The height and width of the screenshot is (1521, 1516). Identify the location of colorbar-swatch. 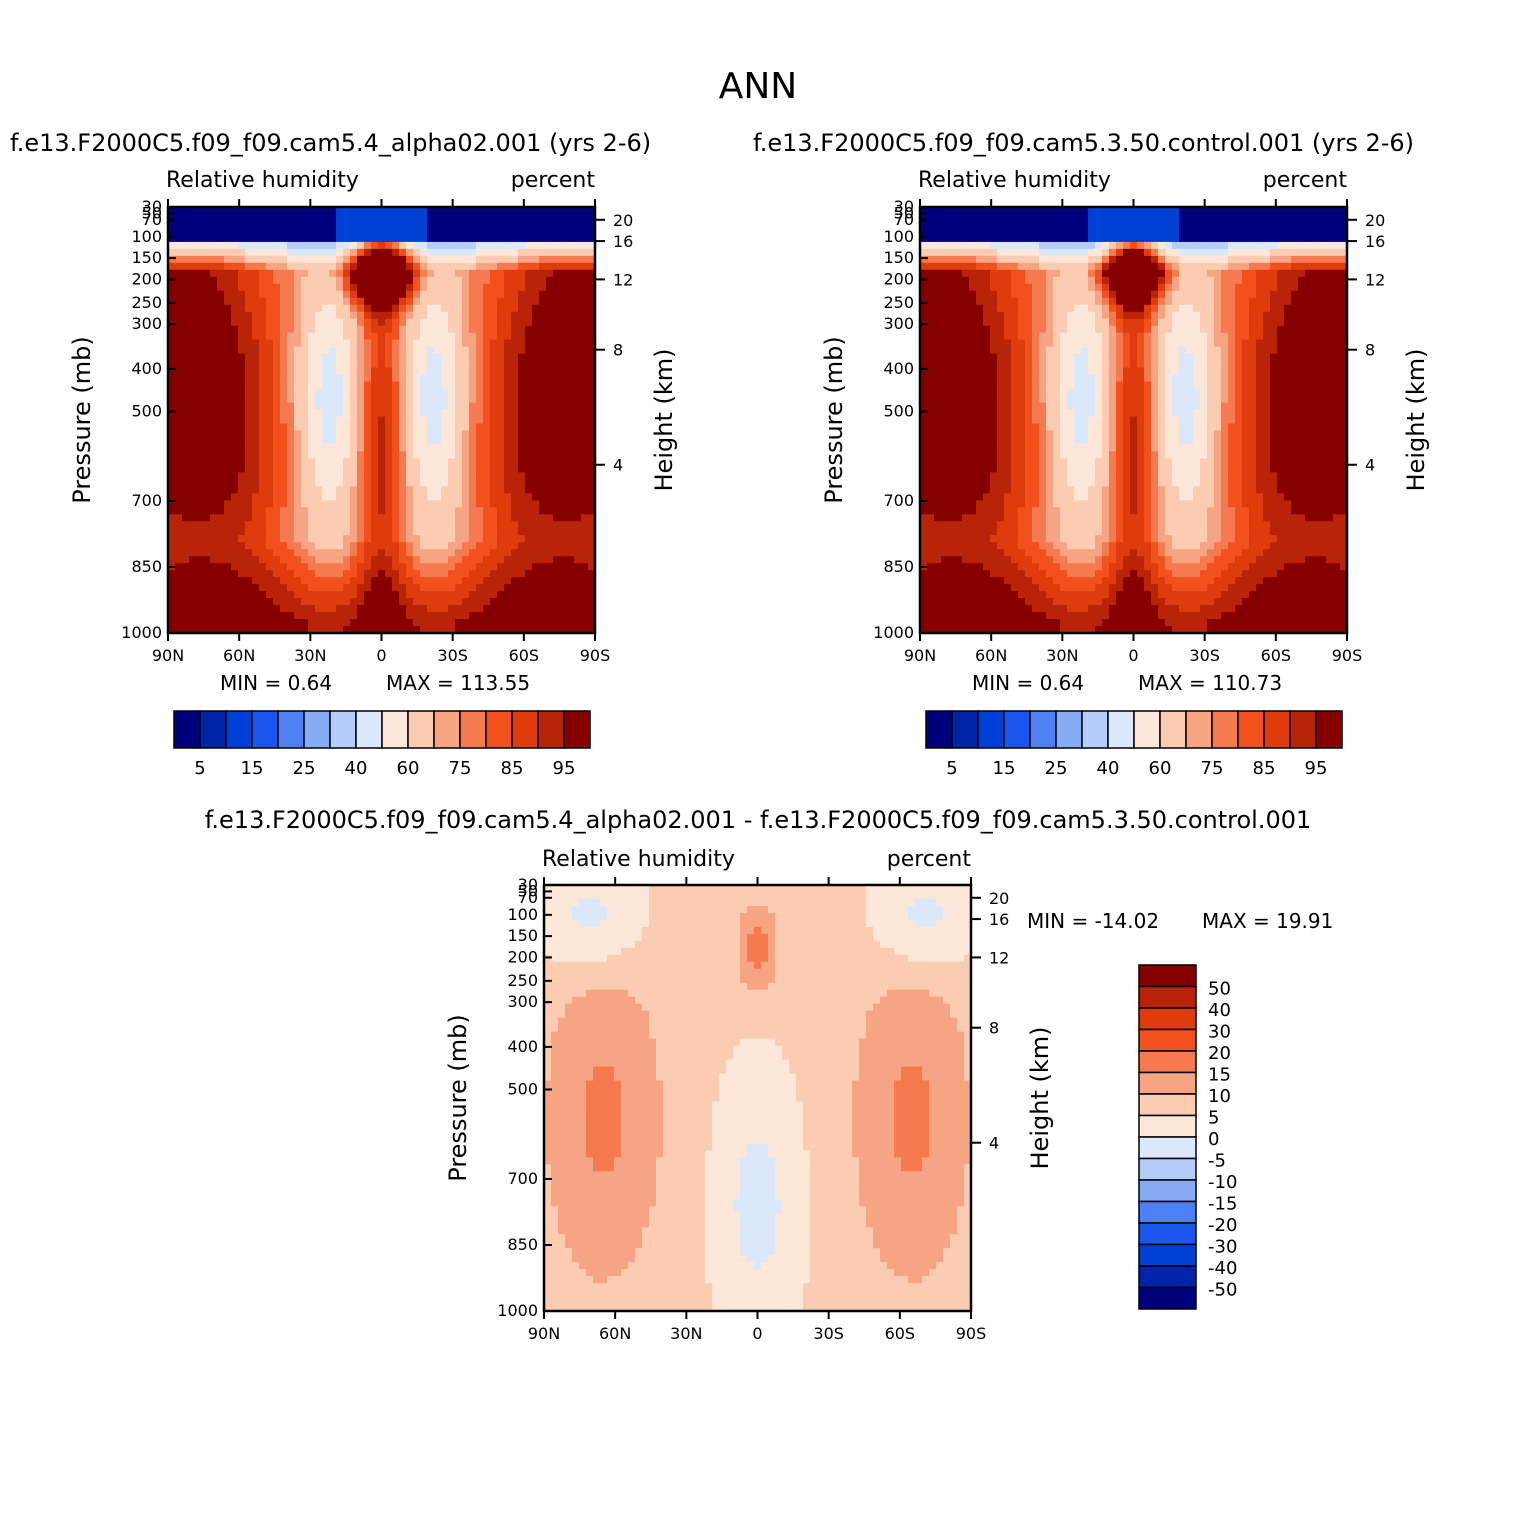
(447, 729).